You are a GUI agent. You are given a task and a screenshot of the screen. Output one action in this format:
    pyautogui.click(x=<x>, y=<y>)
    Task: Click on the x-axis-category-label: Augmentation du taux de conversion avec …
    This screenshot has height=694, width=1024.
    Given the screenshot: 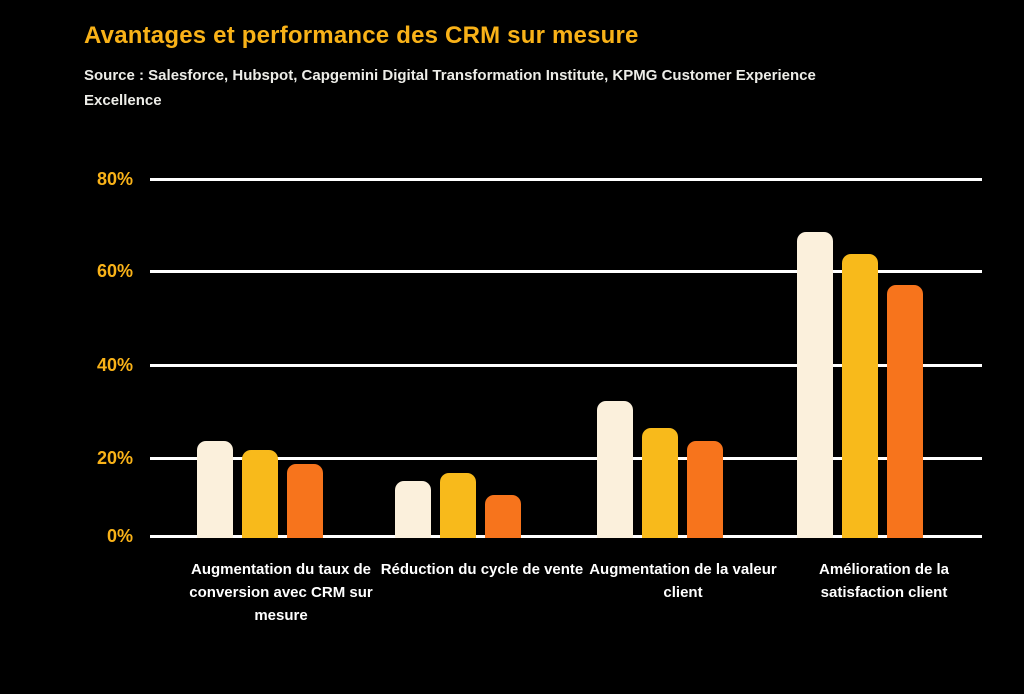 What is the action you would take?
    pyautogui.click(x=281, y=592)
    